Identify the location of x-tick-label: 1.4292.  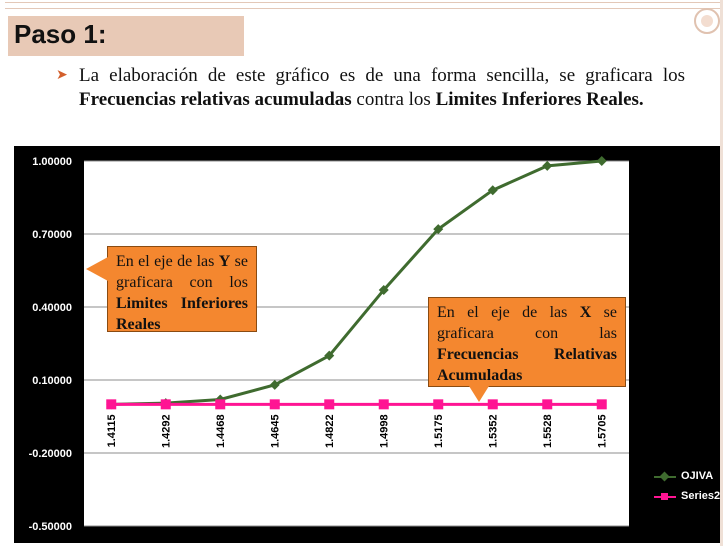
(167, 431).